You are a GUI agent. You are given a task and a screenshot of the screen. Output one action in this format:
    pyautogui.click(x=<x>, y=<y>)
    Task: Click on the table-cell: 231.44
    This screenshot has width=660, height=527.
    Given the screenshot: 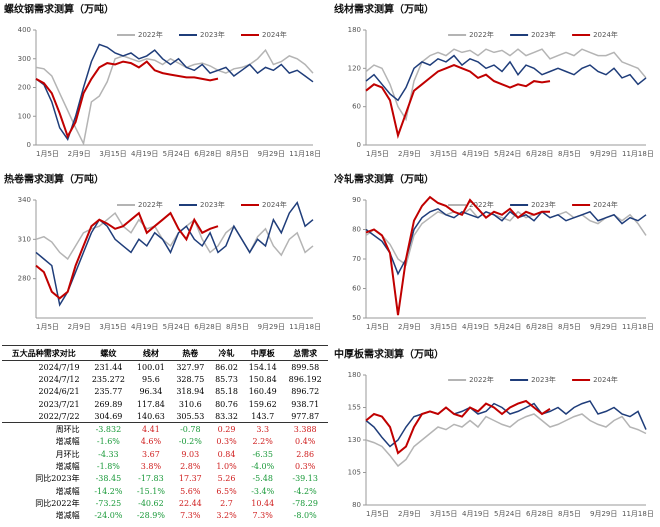 What is the action you would take?
    pyautogui.click(x=108, y=367)
    